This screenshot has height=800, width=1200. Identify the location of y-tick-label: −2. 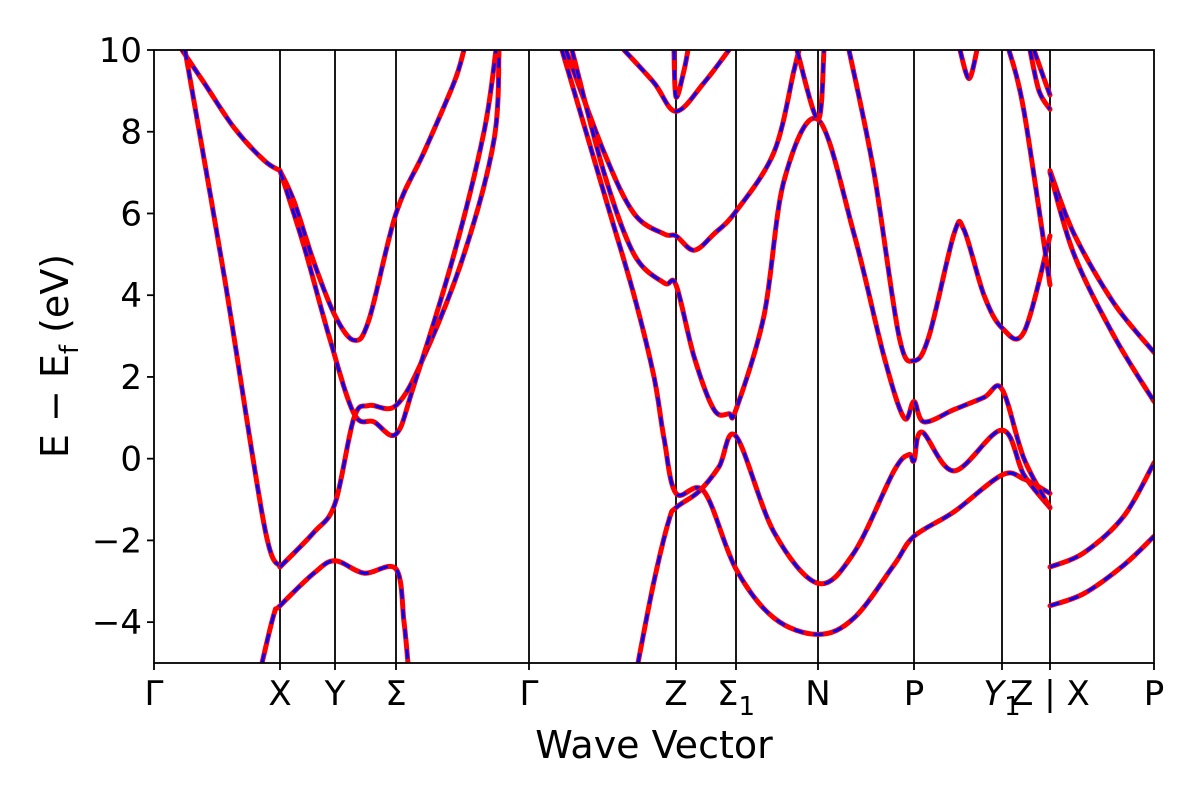
(117, 541).